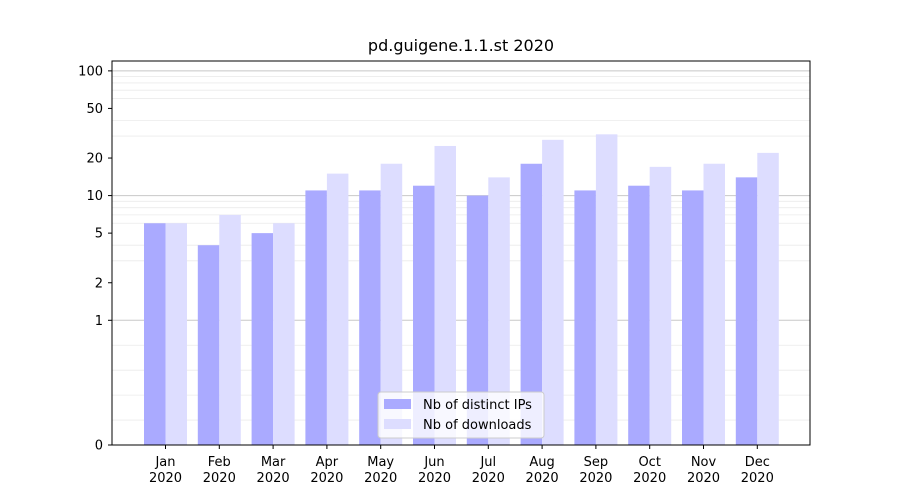 Image resolution: width=900 pixels, height=500 pixels. Describe the element at coordinates (99, 283) in the screenshot. I see `y-tick-label: 2` at that location.